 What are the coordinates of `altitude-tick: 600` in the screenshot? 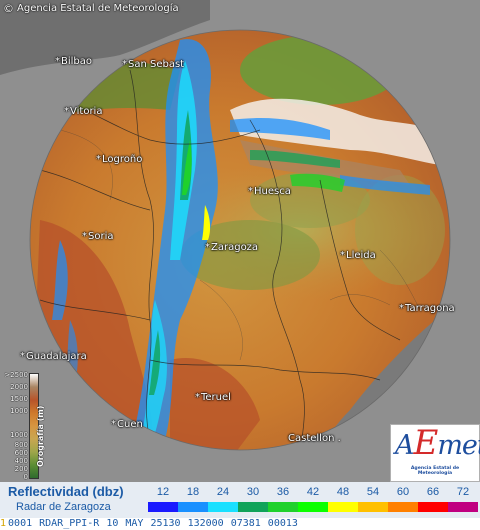 It's located at (21, 453).